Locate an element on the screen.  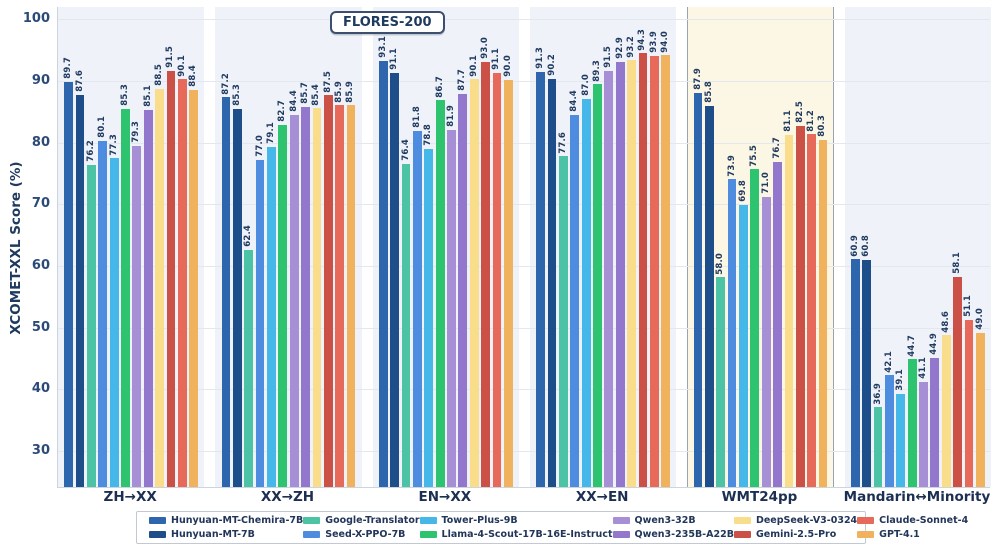
legend-swatch-crosshatch-icon is located at coordinates (157, 520).